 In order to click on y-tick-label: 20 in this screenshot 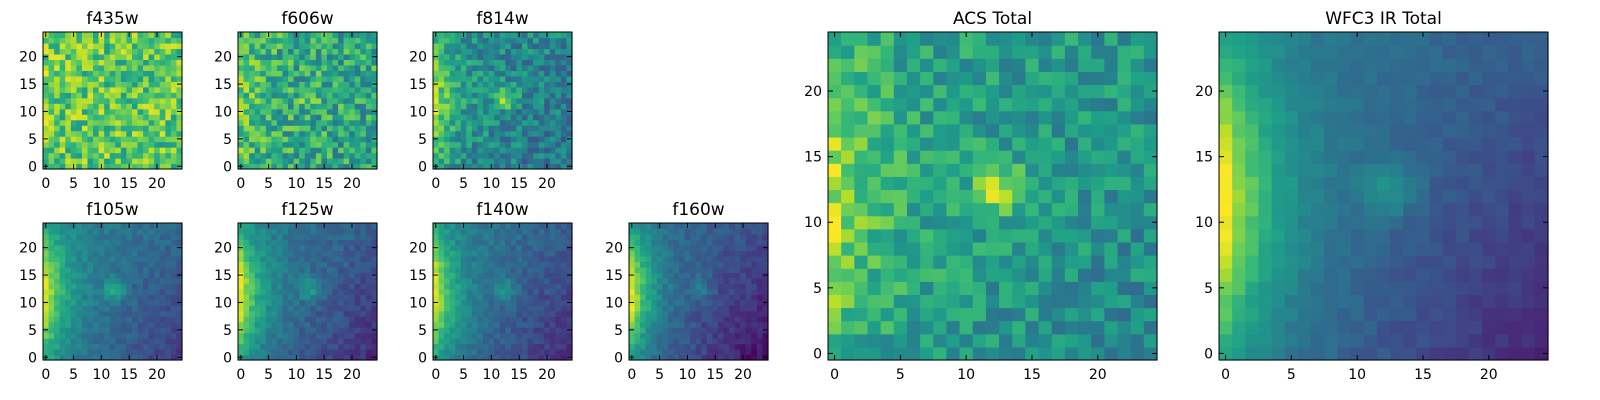, I will do `click(418, 249)`.